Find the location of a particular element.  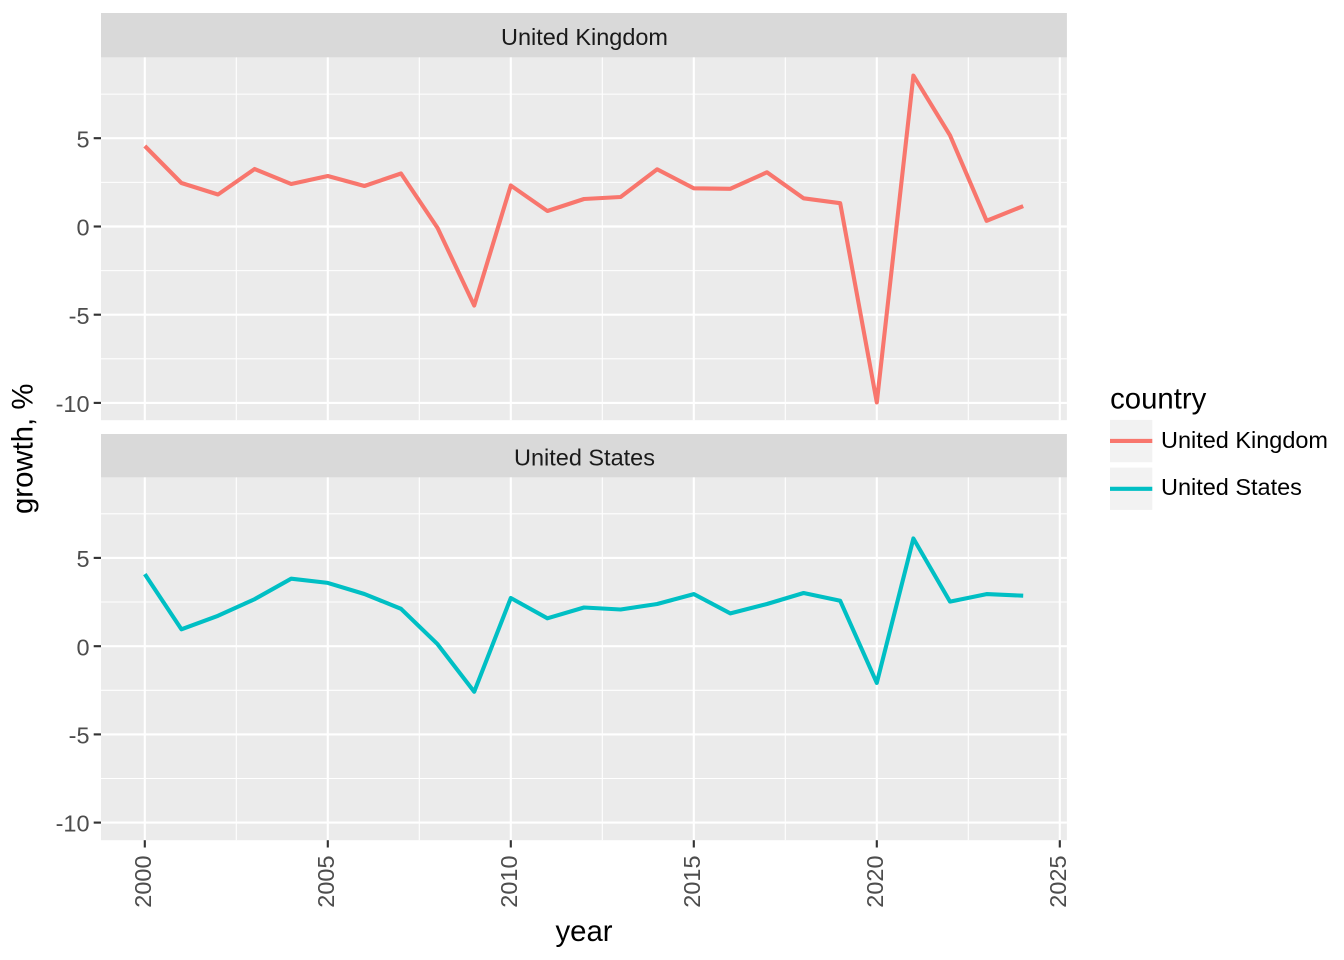

svg-text: 2005 is located at coordinates (326, 882).